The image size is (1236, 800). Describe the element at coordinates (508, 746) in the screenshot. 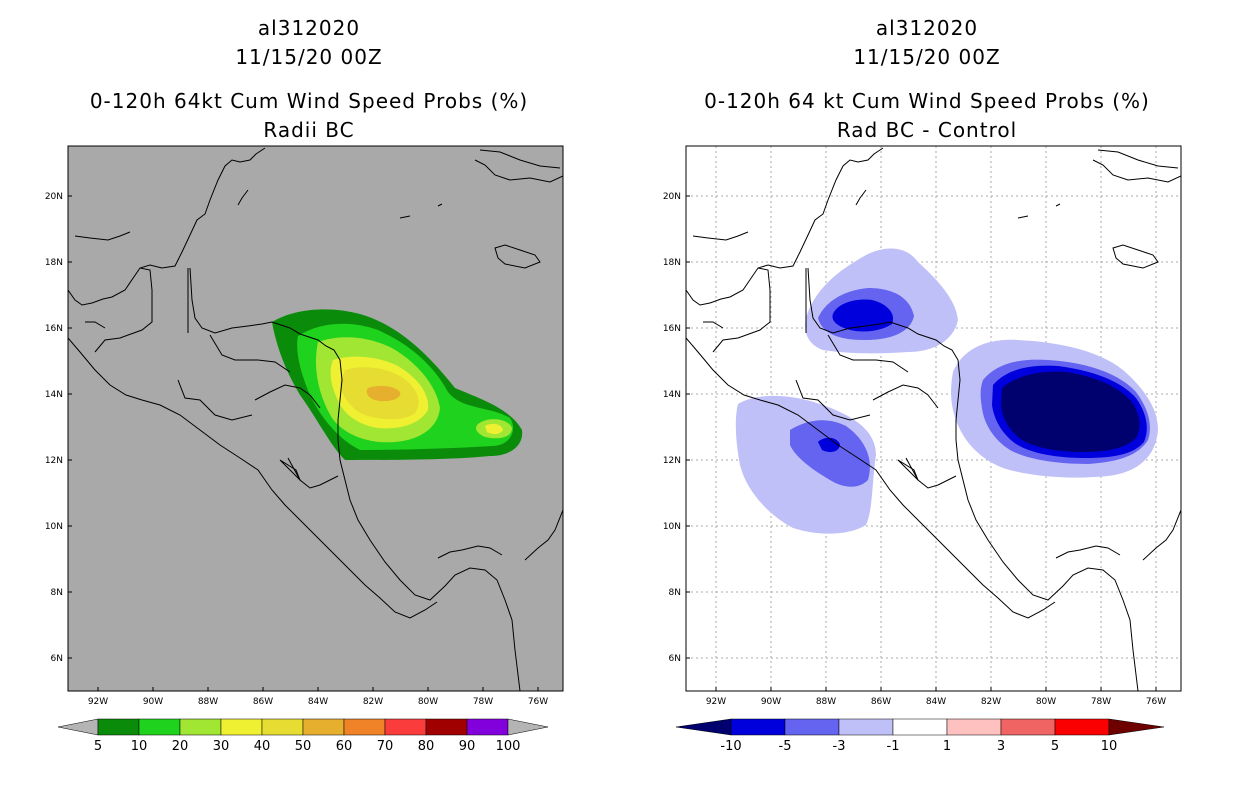

I see `colorbar-label-100: 100` at that location.